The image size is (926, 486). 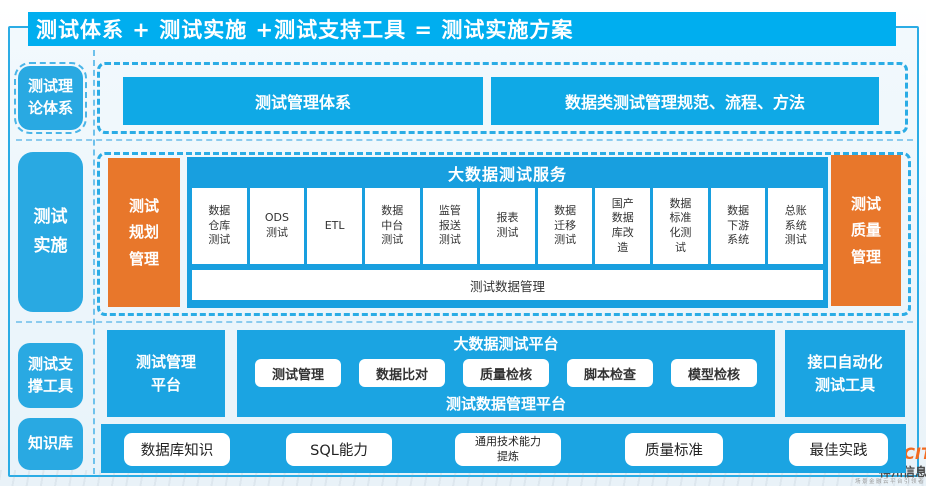 I want to click on service-cell-data-migration-test: 数据 迁移 测试, so click(x=565, y=226).